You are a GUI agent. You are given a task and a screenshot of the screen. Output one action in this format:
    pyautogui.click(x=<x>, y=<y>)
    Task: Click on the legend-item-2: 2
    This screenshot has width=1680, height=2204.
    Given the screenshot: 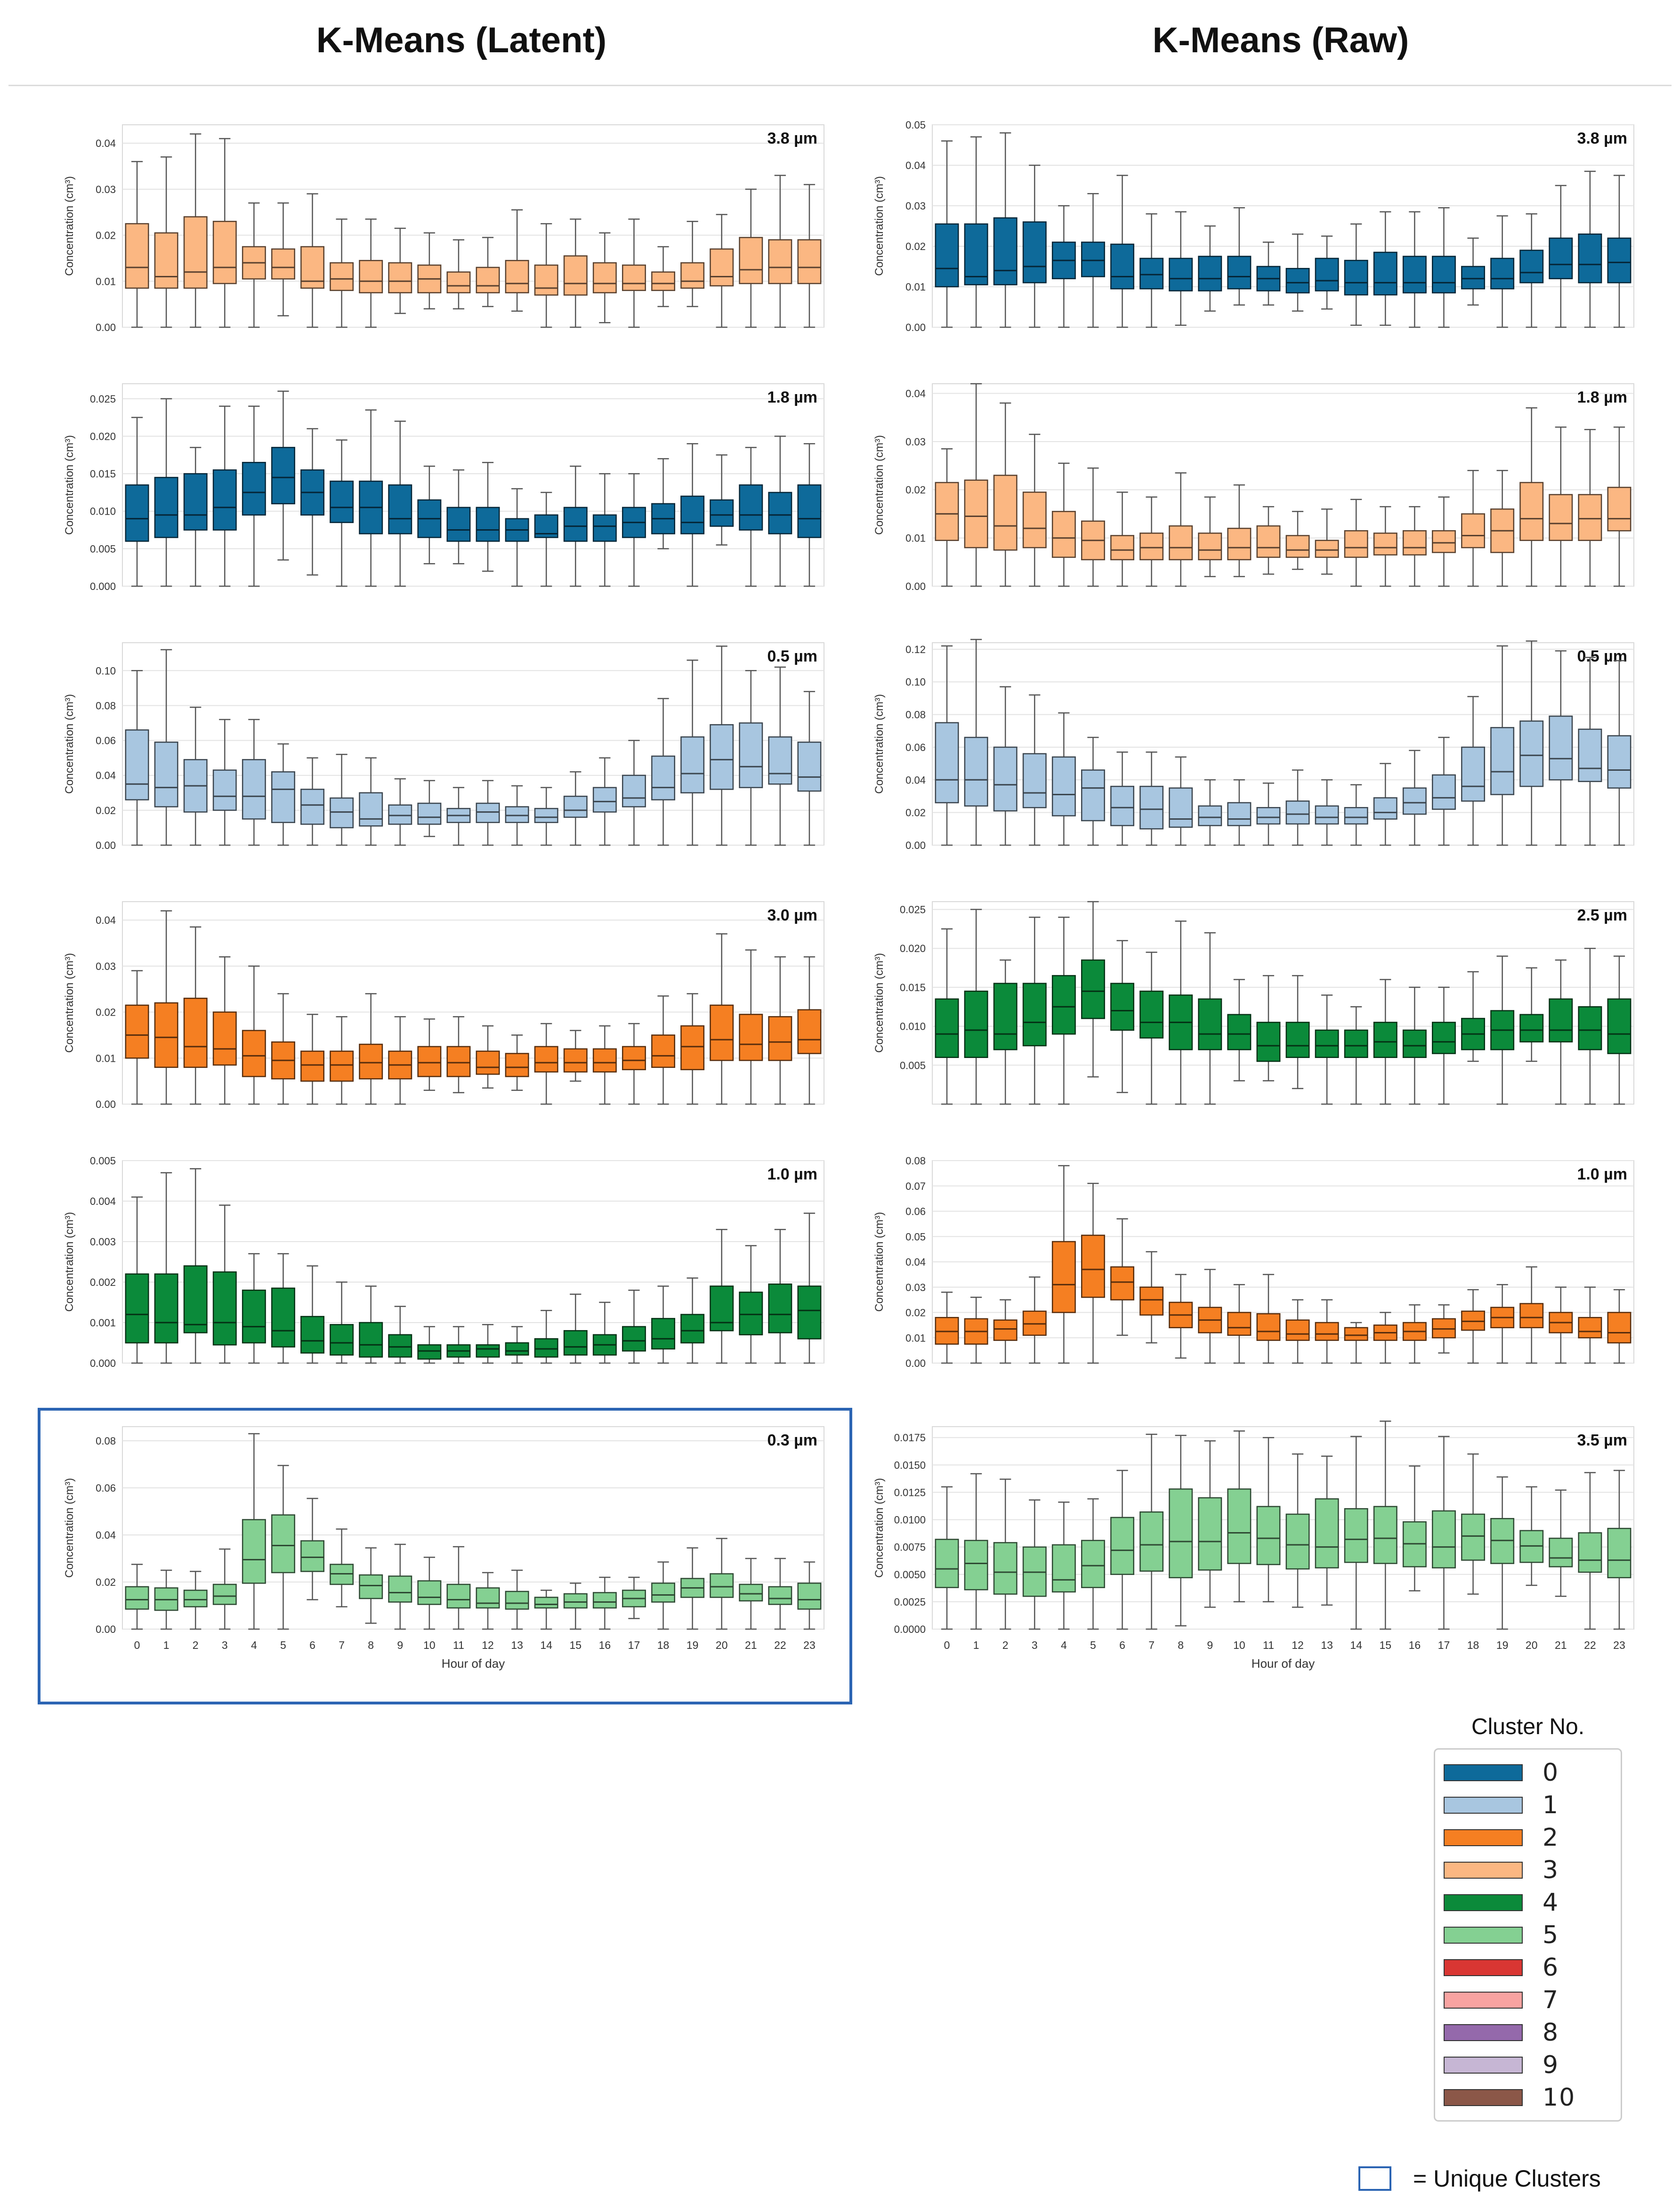 What is the action you would take?
    pyautogui.click(x=1528, y=1837)
    